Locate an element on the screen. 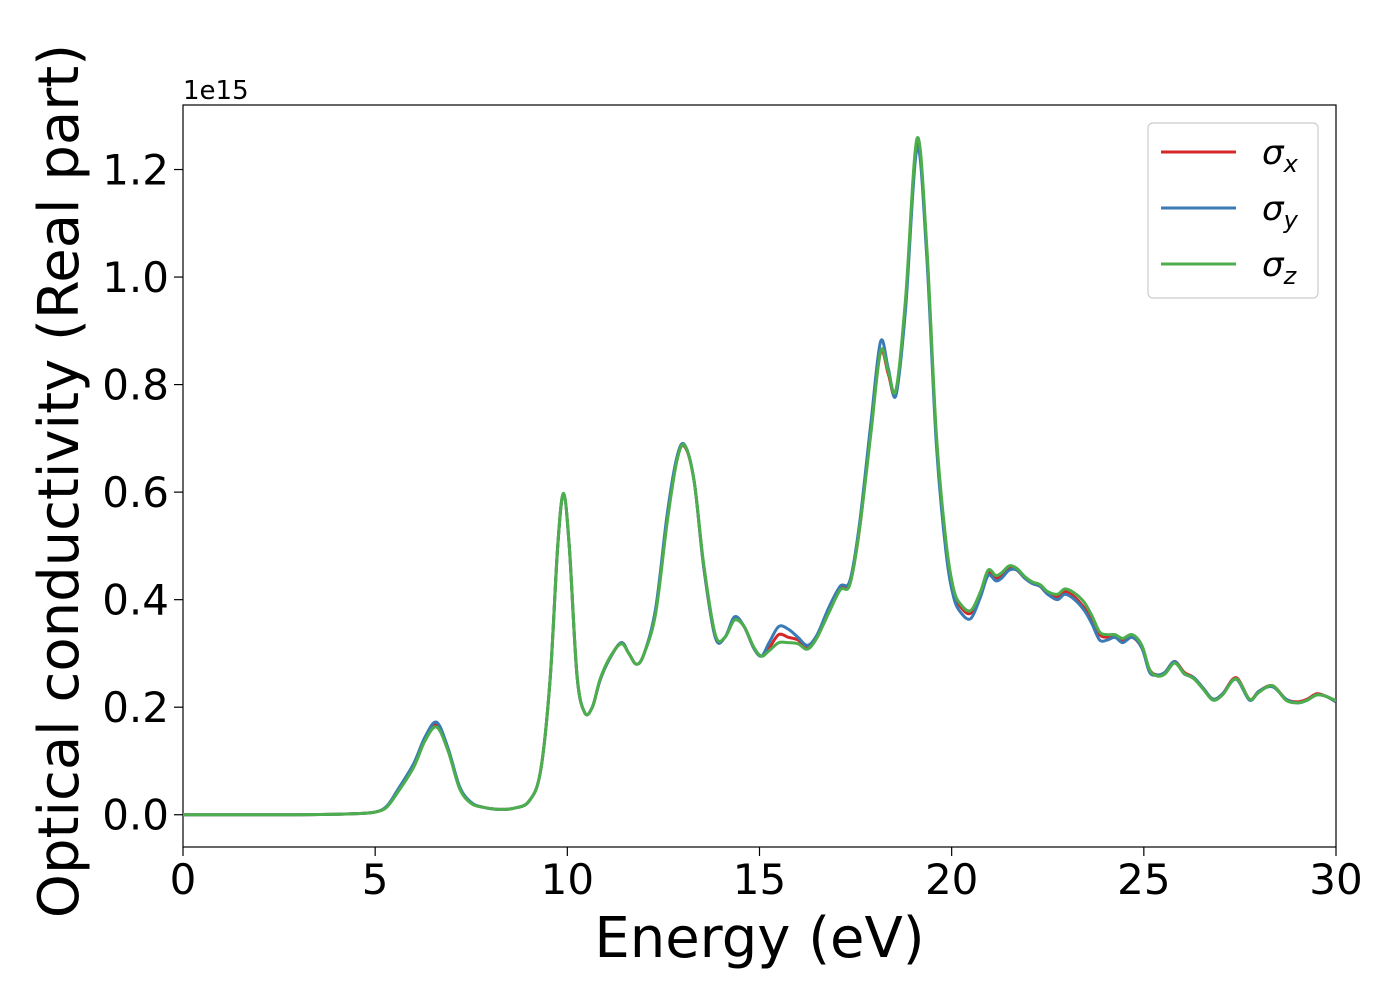 This screenshot has width=1400, height=1005. x-tick-label: 0 is located at coordinates (183, 879).